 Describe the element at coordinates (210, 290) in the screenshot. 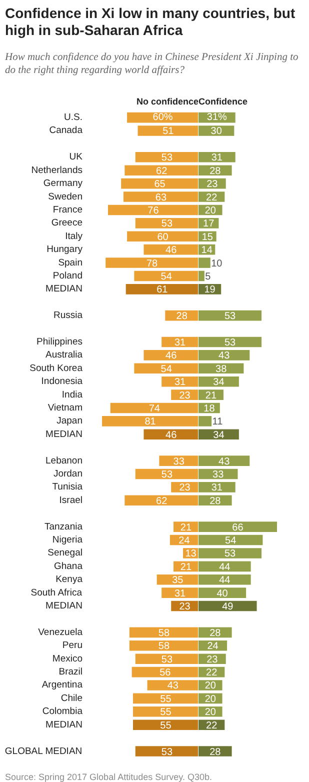

I see `data-label: 19` at that location.